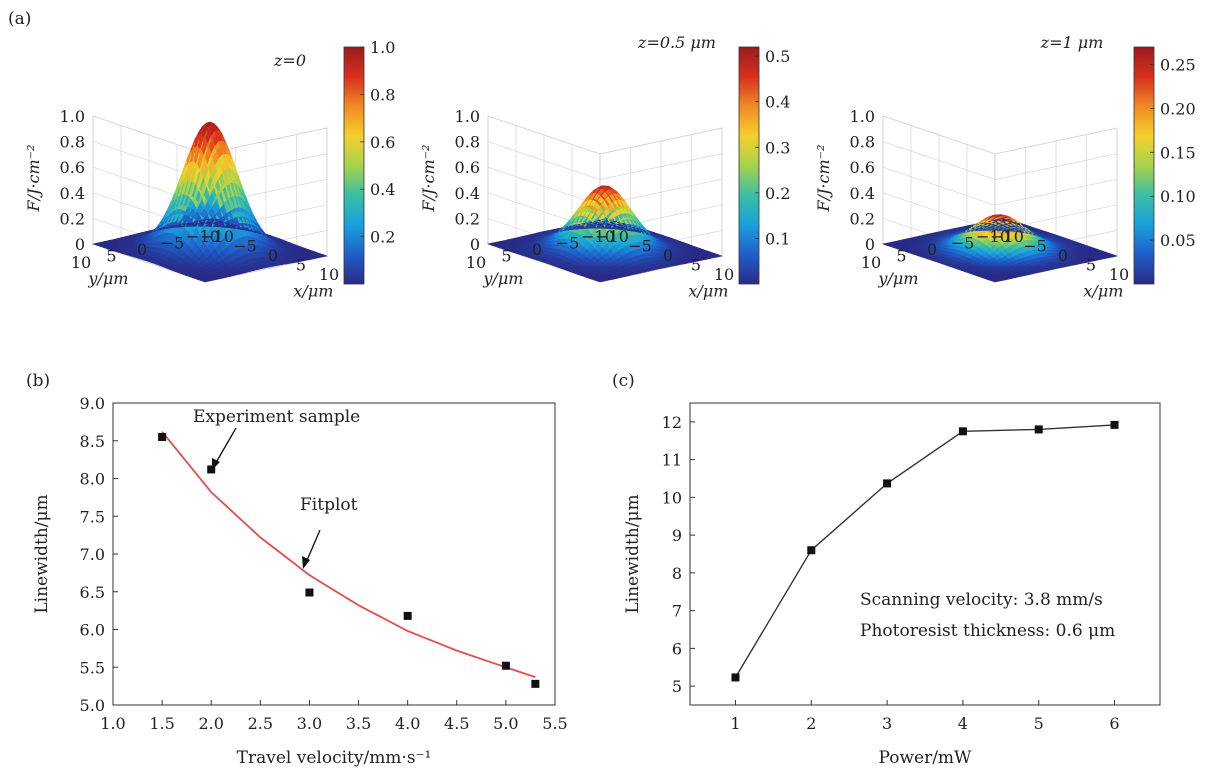  Describe the element at coordinates (276, 417) in the screenshot. I see `annotation-experiment-sample: Experiment sample` at that location.